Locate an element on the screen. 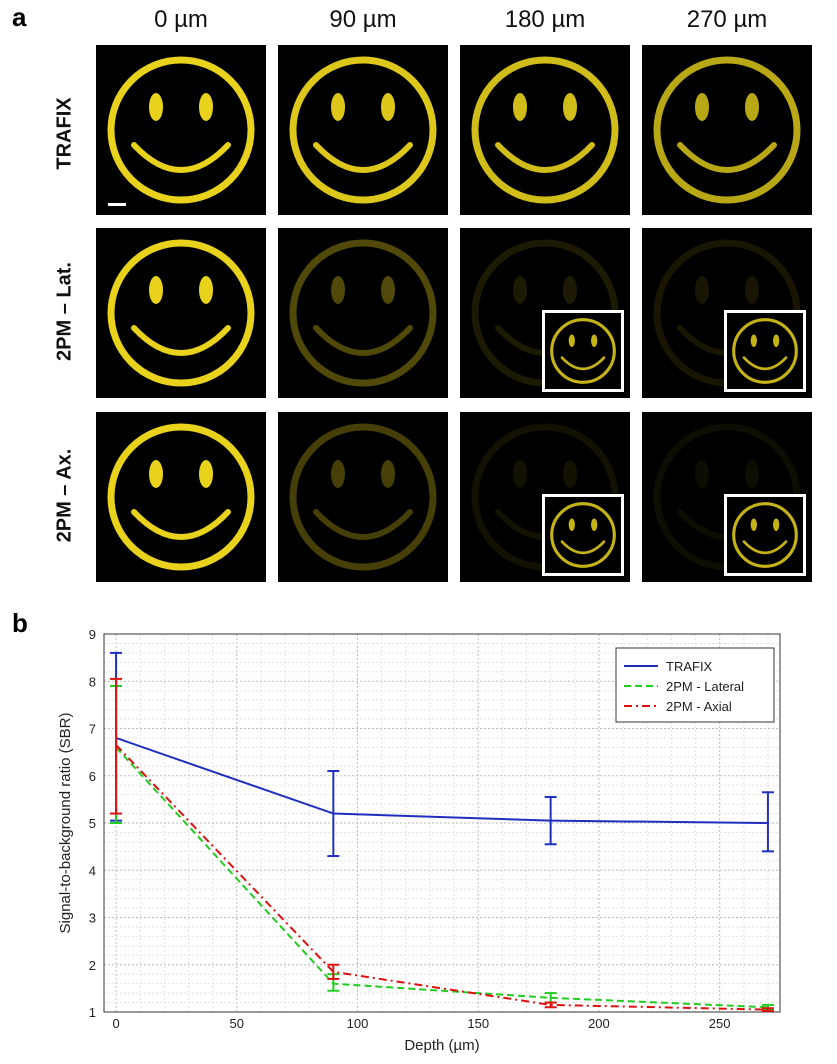 This screenshot has width=837, height=1064. x-tick-label: 200 is located at coordinates (599, 1023).